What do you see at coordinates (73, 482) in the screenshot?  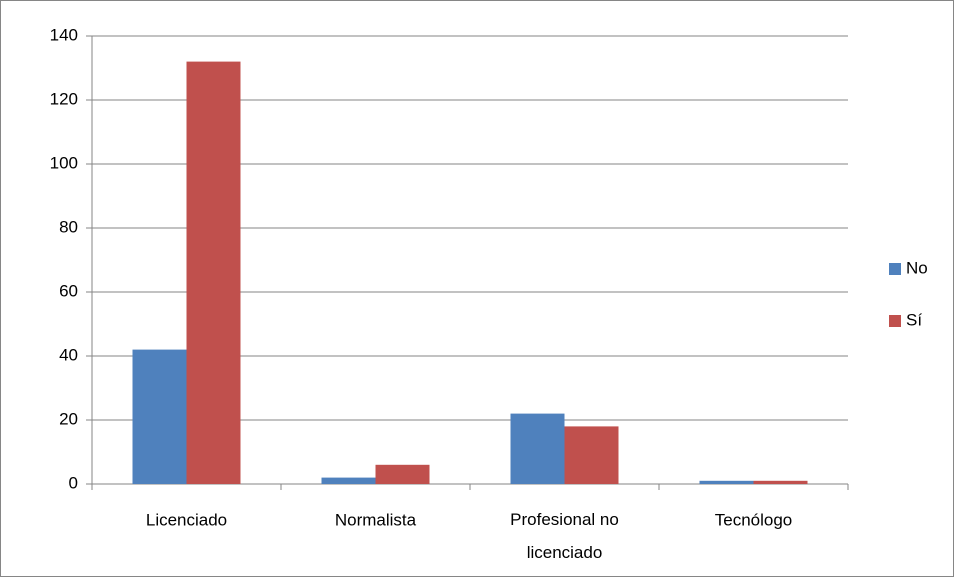 I see `y-tick-label: 0` at bounding box center [73, 482].